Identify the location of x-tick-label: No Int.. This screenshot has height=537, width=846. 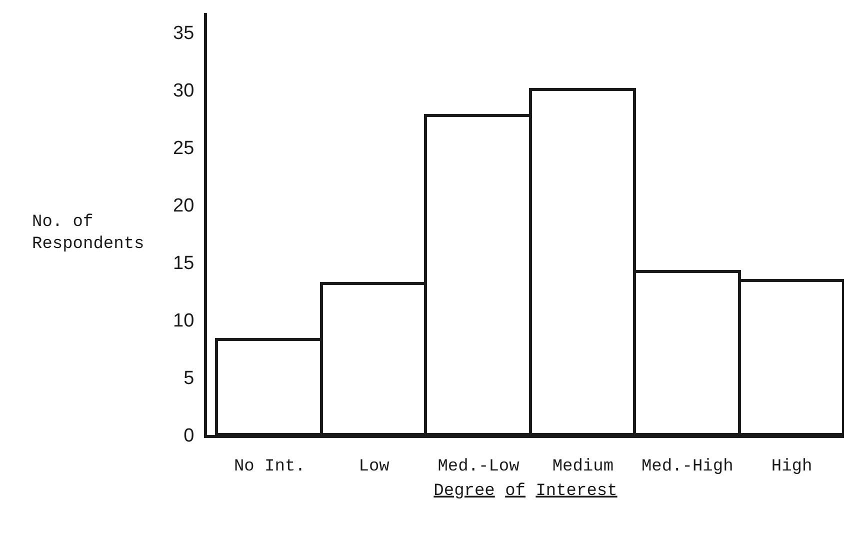
(270, 466).